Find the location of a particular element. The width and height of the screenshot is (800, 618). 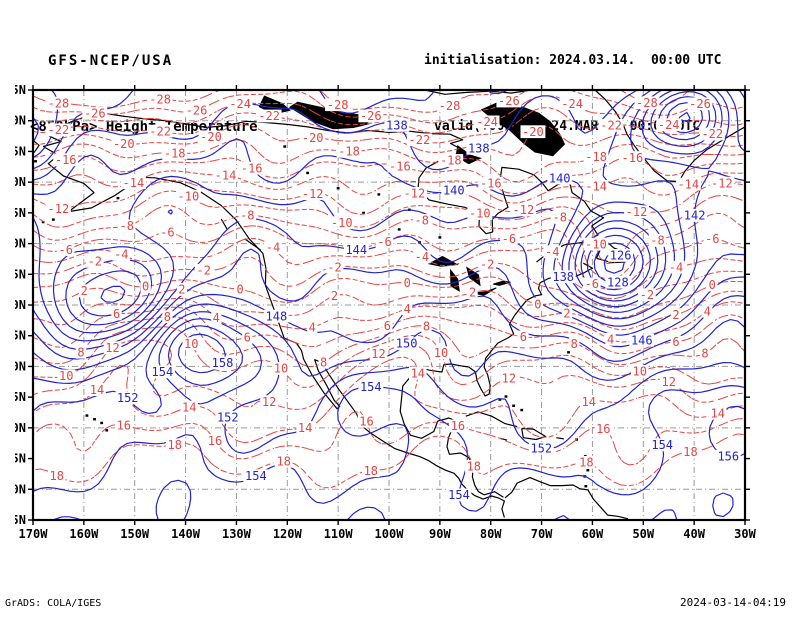

model-name: GFS-NCEP/USA is located at coordinates (111, 61).